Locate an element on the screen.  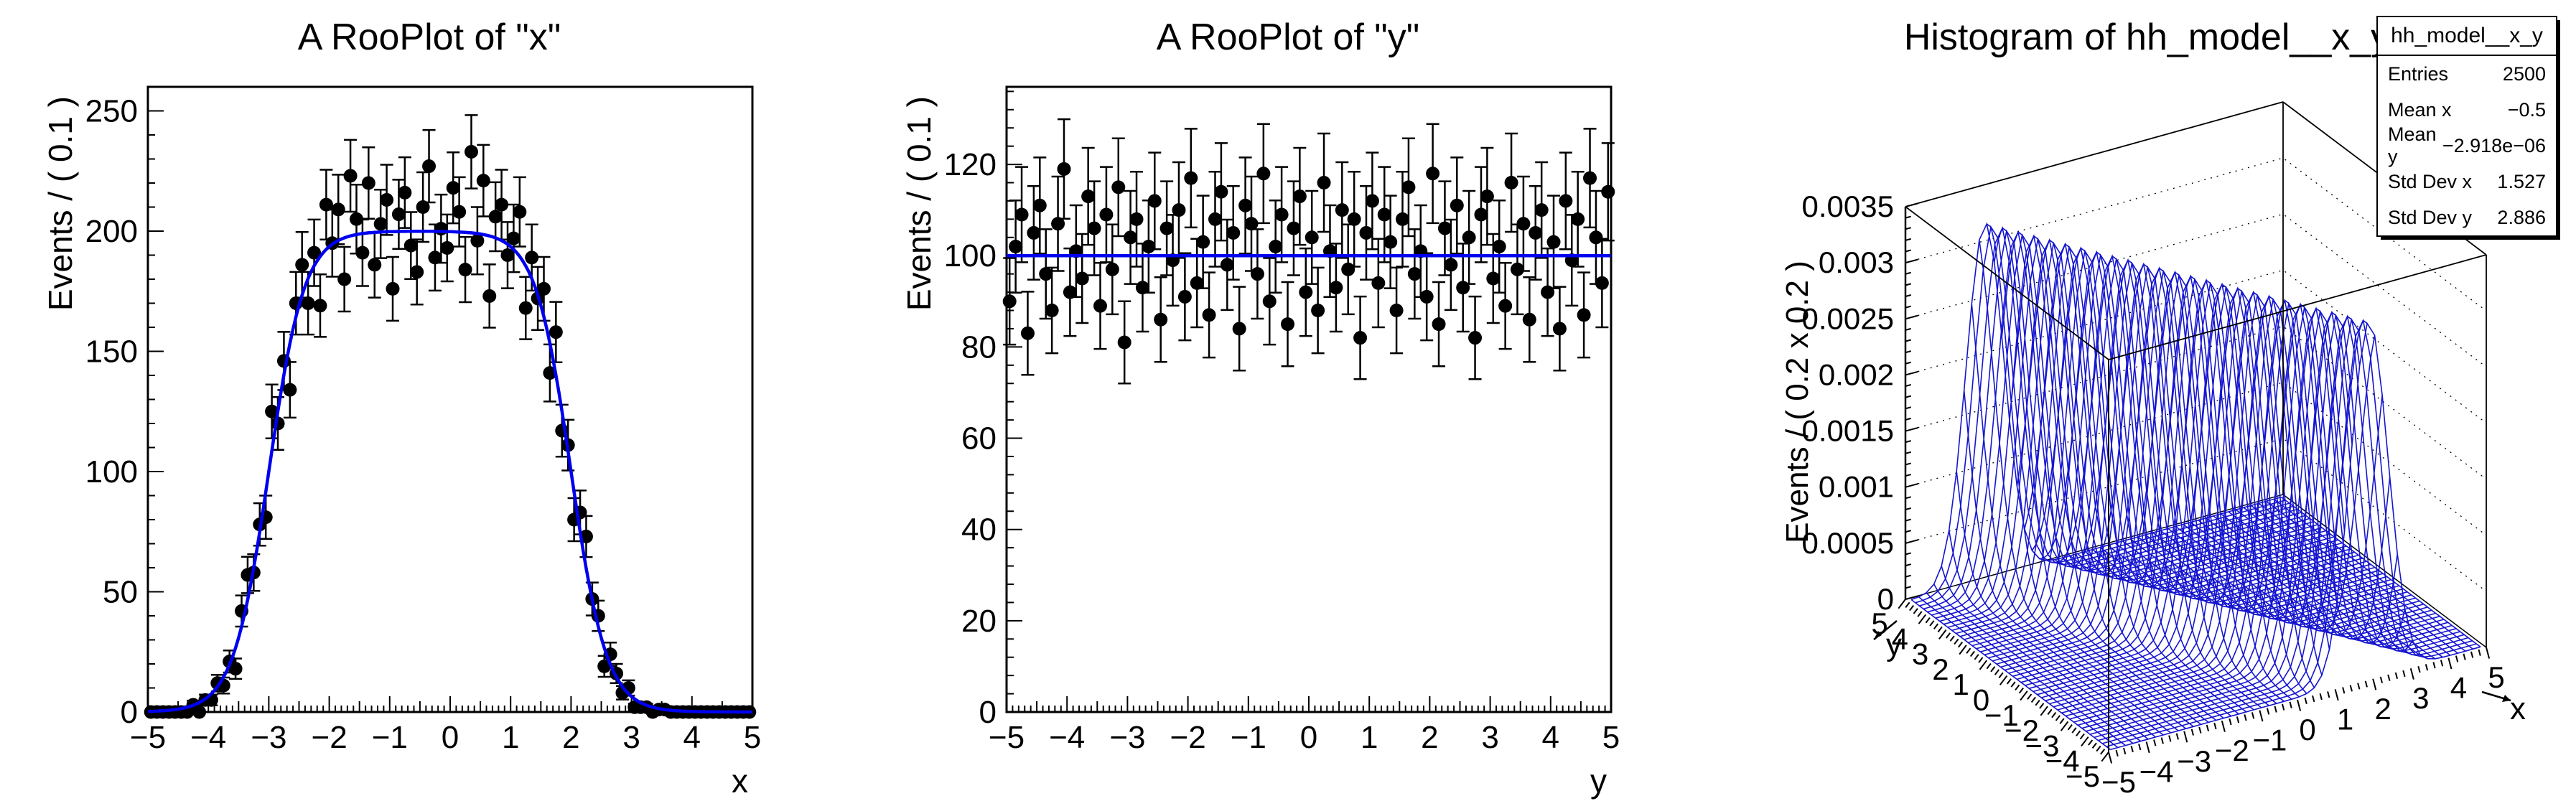
tick-label: 120 is located at coordinates (970, 165).